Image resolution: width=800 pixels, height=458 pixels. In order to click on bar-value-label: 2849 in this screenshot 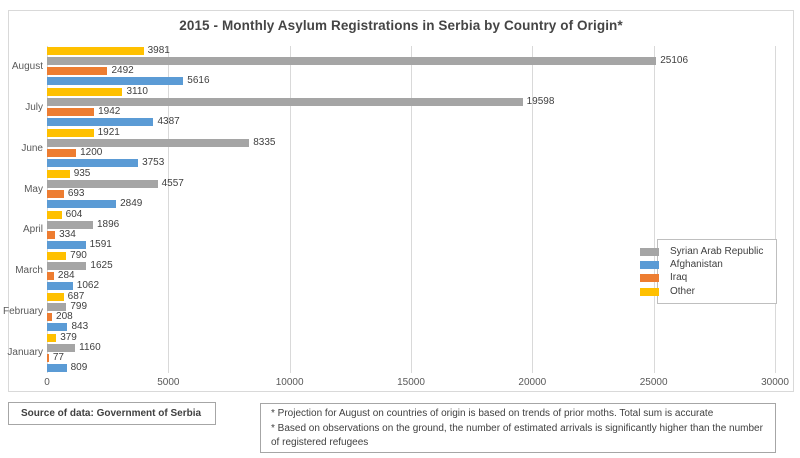, I will do `click(131, 204)`.